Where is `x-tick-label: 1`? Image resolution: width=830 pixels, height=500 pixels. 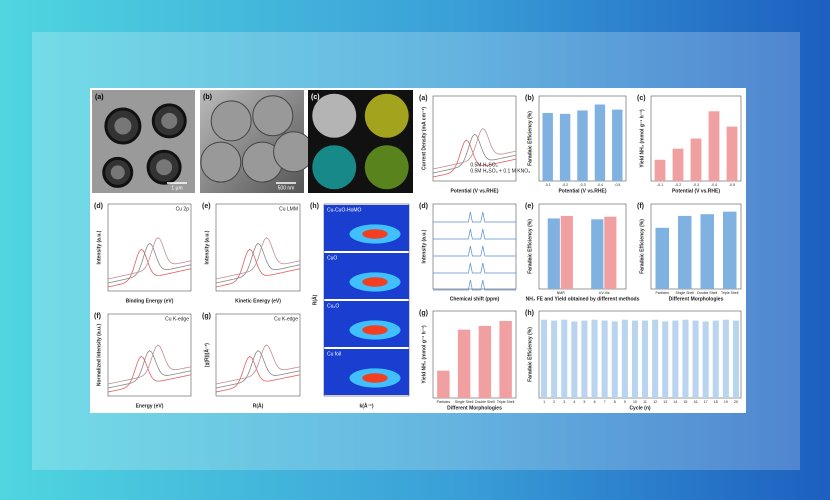 x-tick-label: 1 is located at coordinates (544, 402).